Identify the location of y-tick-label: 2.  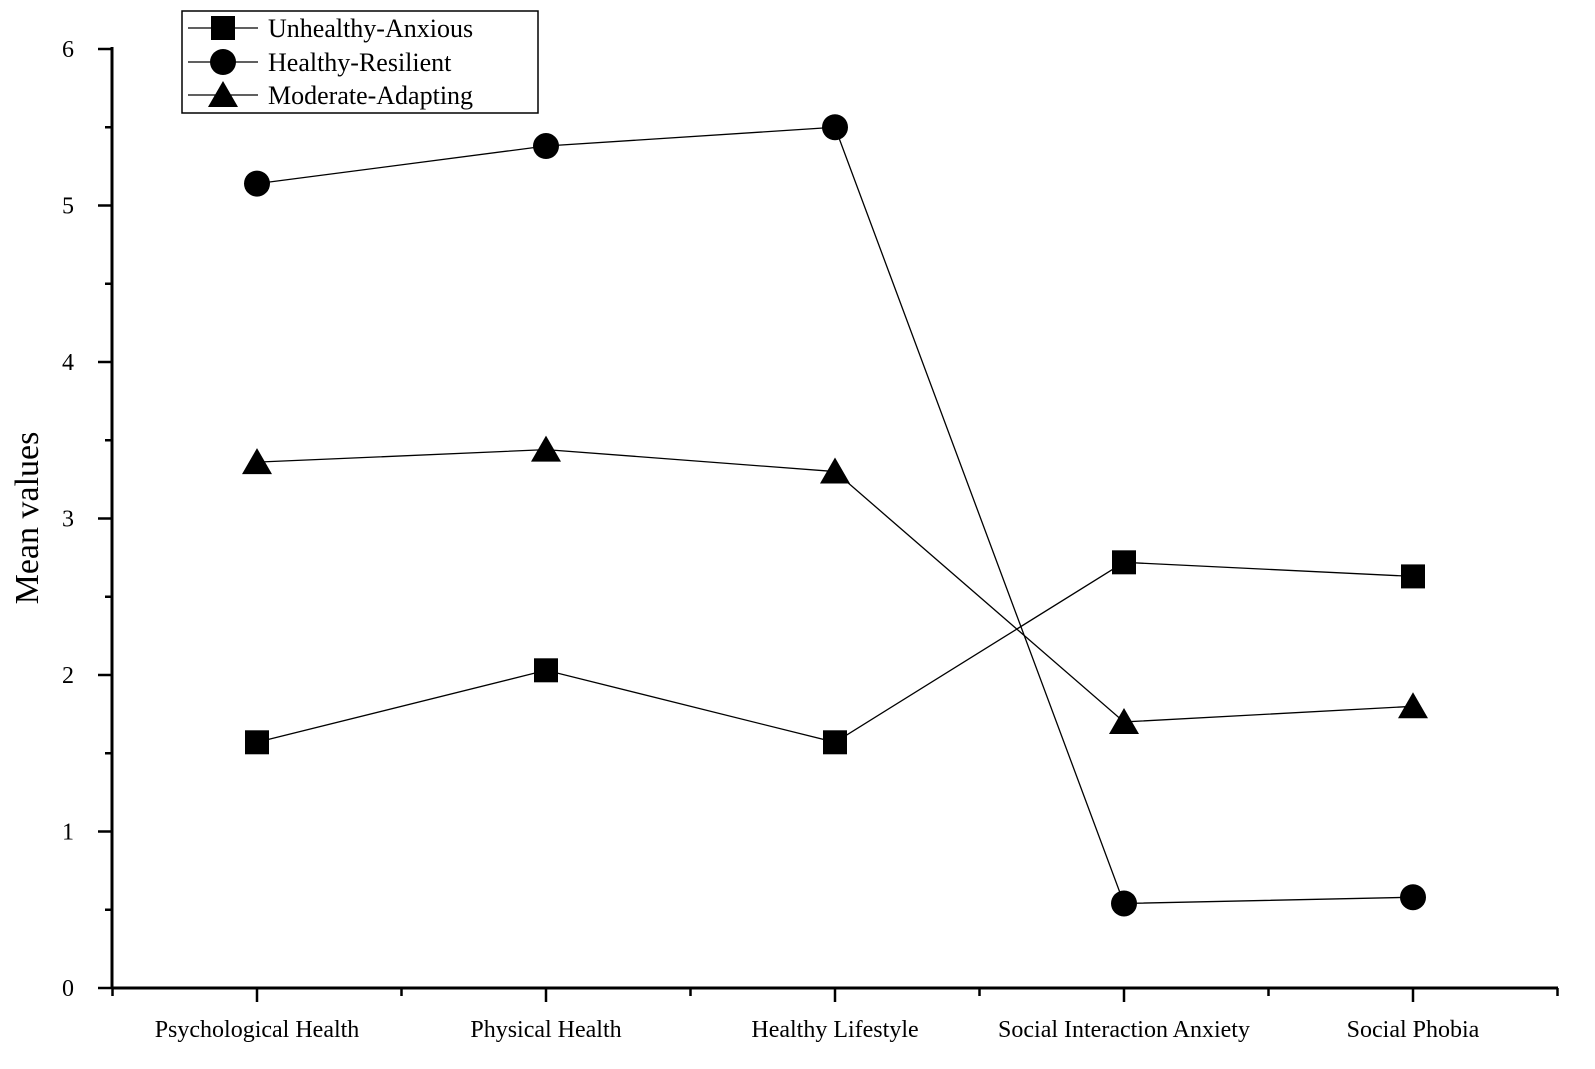
(68, 676).